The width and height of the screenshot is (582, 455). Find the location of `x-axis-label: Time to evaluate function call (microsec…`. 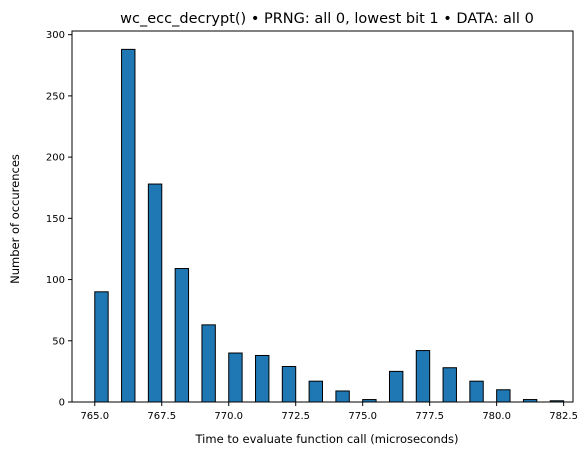

x-axis-label: Time to evaluate function call (microsec… is located at coordinates (327, 439).